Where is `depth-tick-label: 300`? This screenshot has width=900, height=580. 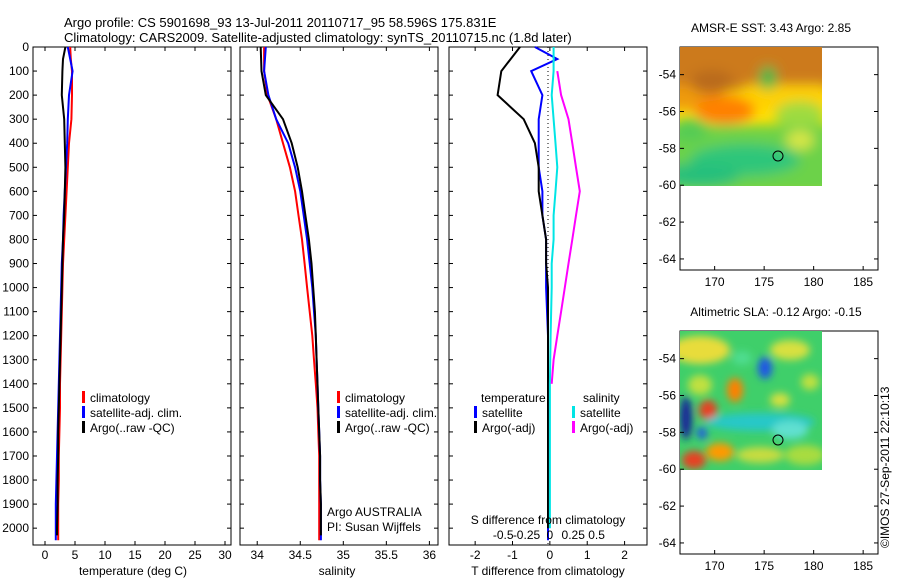
depth-tick-label: 300 is located at coordinates (19, 119).